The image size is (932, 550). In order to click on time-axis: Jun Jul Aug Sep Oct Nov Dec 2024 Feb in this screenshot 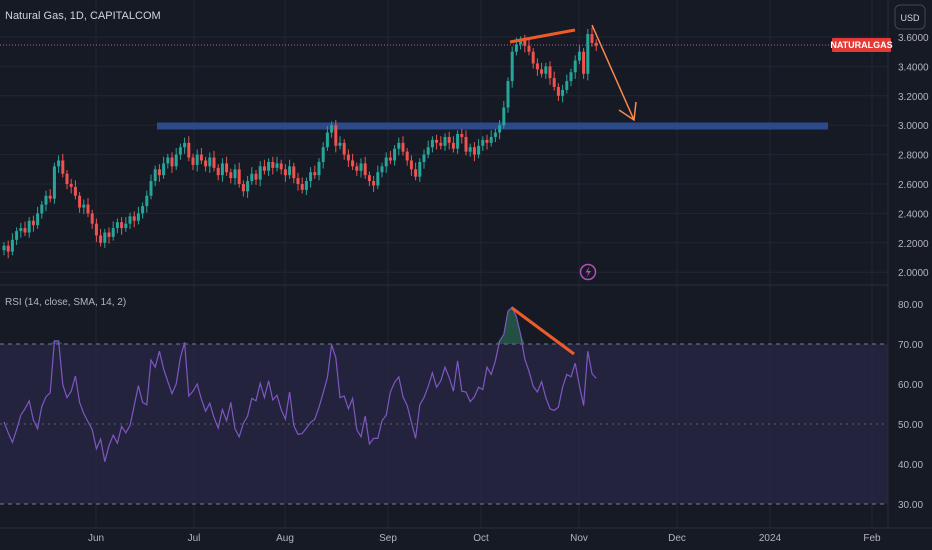, I will do `click(484, 538)`.